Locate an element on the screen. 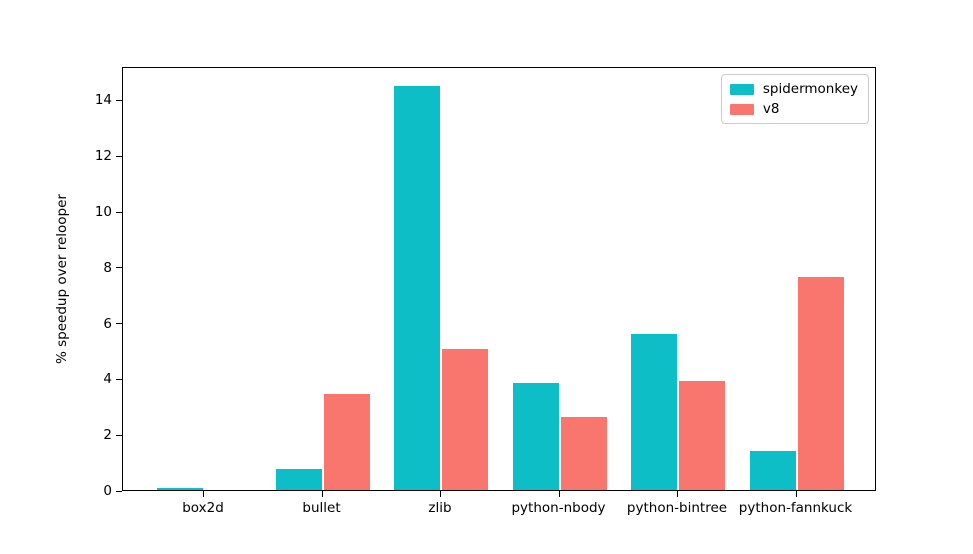 The width and height of the screenshot is (973, 554). bar-v8-python-fannkuck is located at coordinates (820, 383).